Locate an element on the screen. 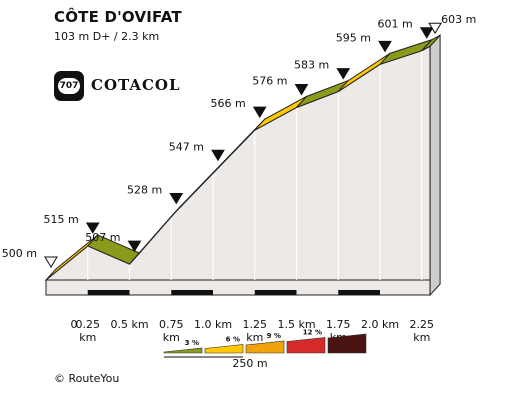  x-tick-label: 0.75 is located at coordinates (171, 324).